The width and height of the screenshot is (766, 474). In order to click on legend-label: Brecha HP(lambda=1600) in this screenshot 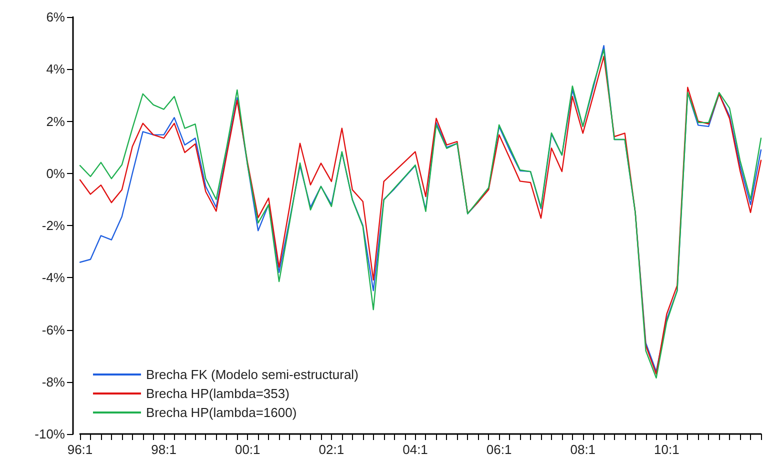, I will do `click(221, 412)`.